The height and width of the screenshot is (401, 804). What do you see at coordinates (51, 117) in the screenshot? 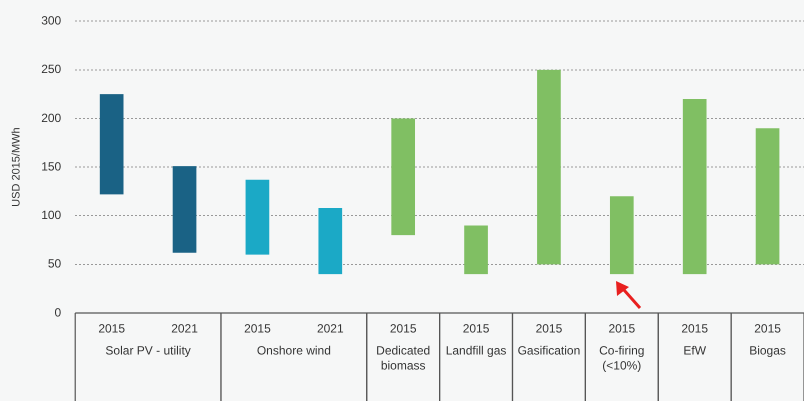
I see `y-tick-label: 200` at bounding box center [51, 117].